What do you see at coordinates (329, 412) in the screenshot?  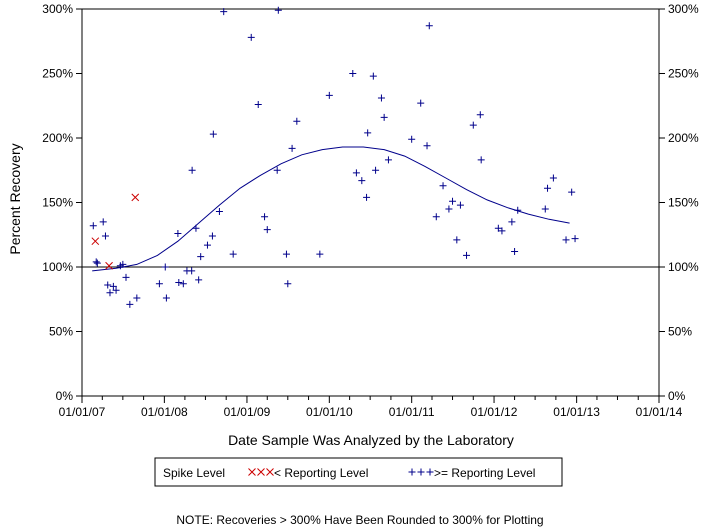 I see `x-tick-label: 01/01/10` at bounding box center [329, 412].